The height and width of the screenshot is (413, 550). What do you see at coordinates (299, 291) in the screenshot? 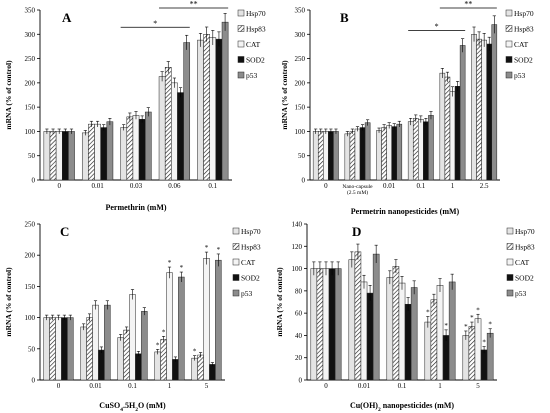
I see `y-tick-label: 80` at bounding box center [299, 291].